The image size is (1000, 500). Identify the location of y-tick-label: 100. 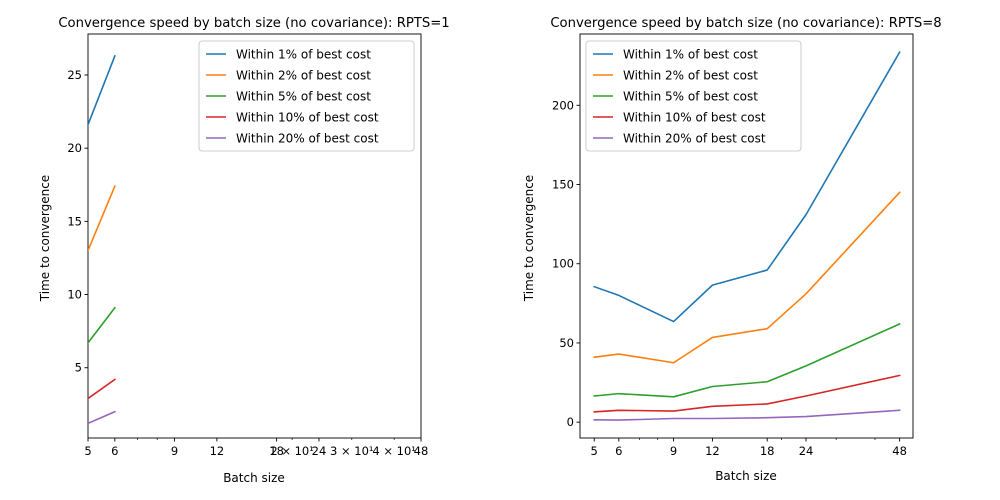
(563, 264).